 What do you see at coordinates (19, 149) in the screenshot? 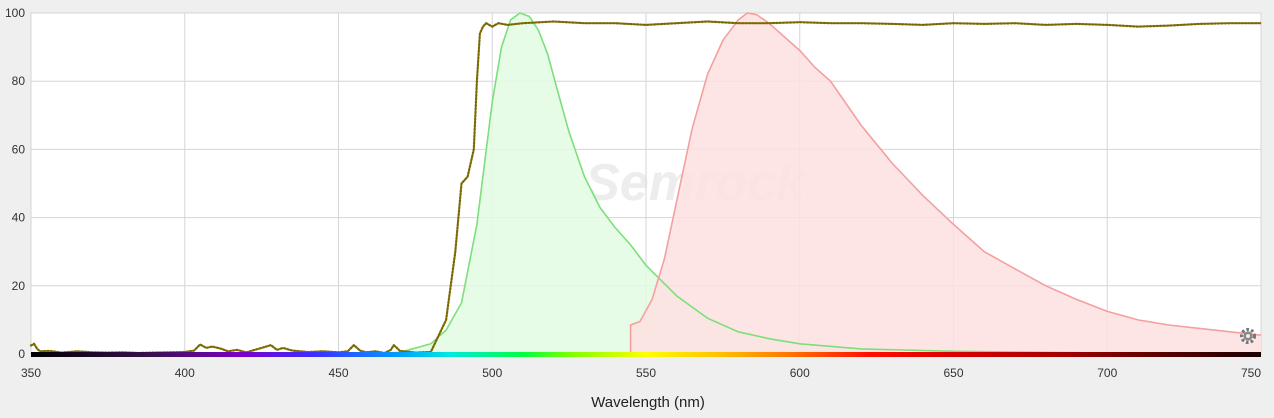
I see `y-tick-label: 60` at bounding box center [19, 149].